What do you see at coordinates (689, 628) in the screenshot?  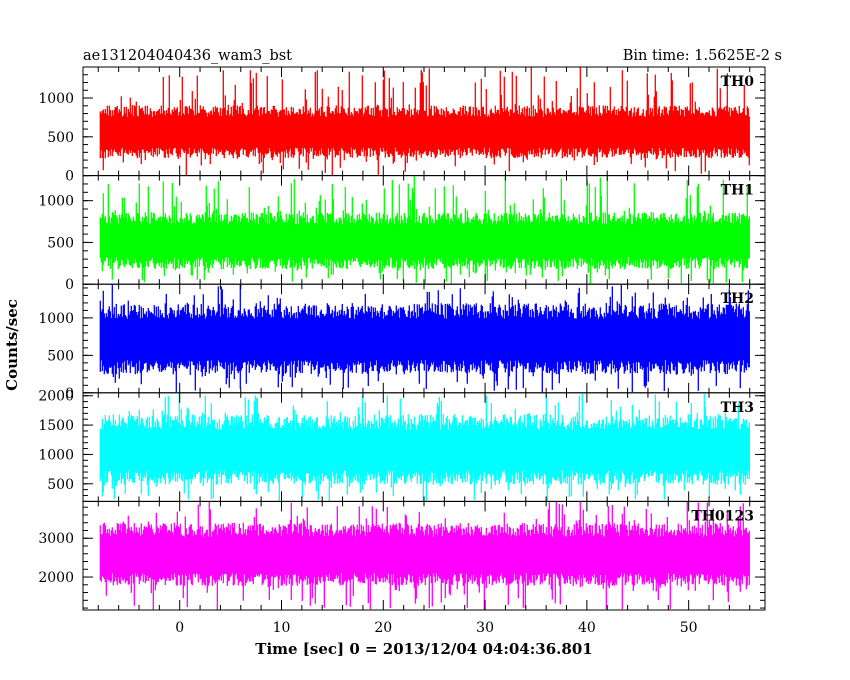 I see `x-tick-label: 50` at bounding box center [689, 628].